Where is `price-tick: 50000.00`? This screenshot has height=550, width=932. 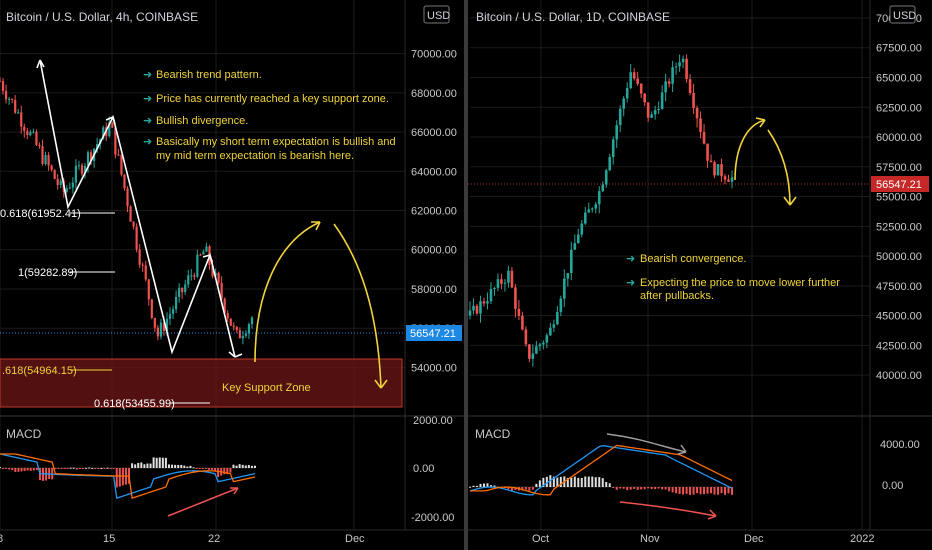 price-tick: 50000.00 is located at coordinates (899, 257).